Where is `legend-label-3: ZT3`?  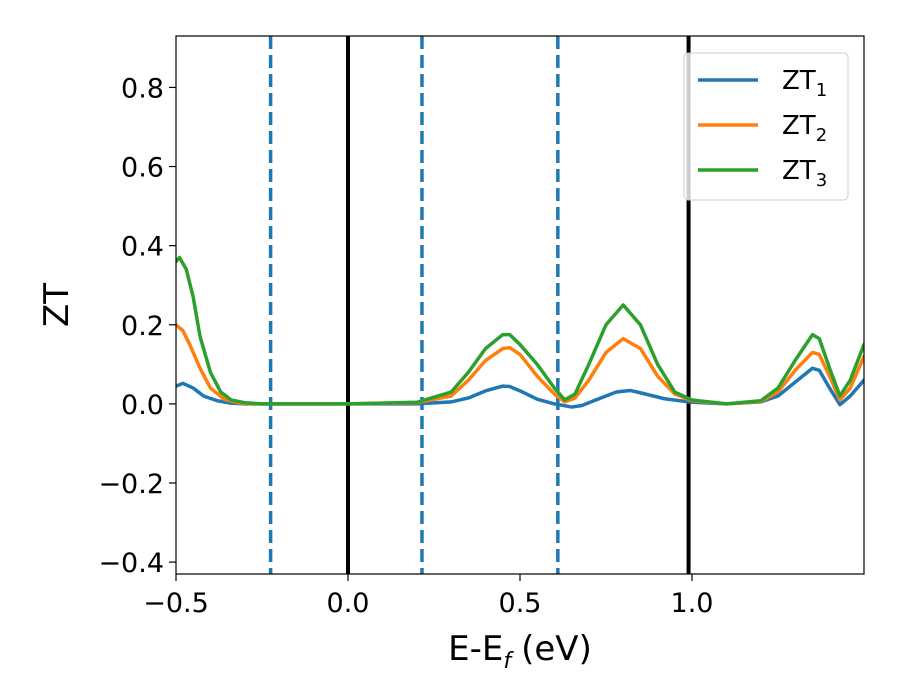
legend-label-3: ZT3 is located at coordinates (804, 173).